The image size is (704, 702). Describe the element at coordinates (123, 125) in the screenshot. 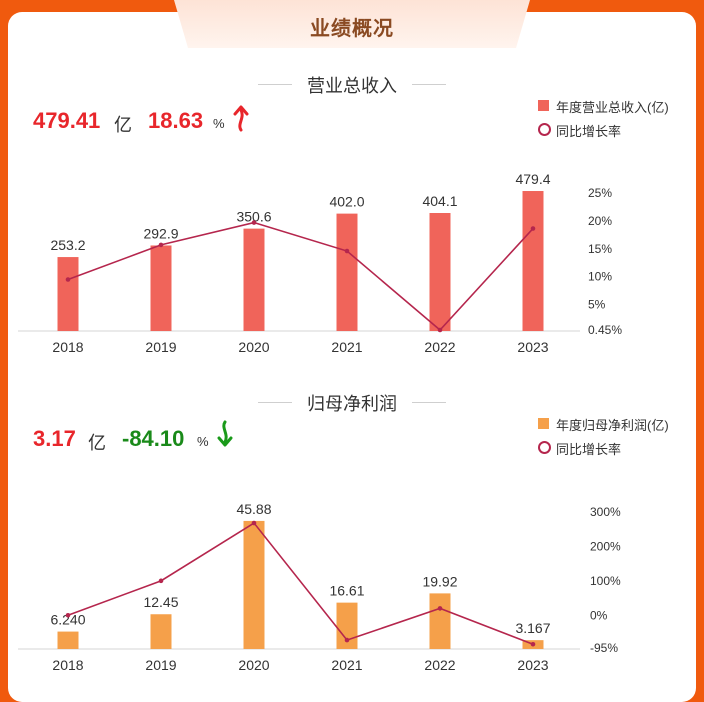

I see `revenue-unit: 亿` at that location.